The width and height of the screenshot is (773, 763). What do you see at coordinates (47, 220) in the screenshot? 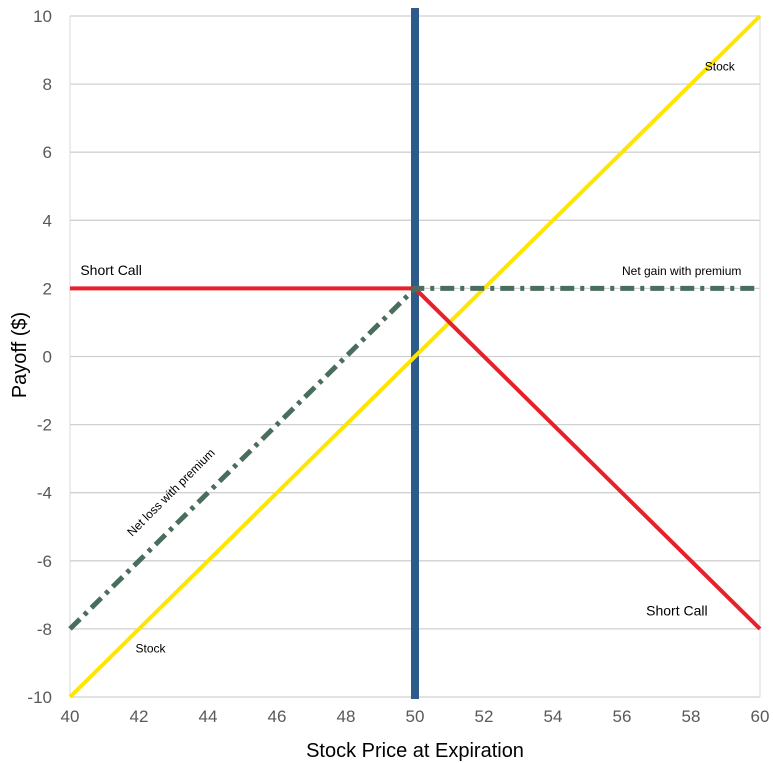
I see `y-tick-label: 4` at bounding box center [47, 220].